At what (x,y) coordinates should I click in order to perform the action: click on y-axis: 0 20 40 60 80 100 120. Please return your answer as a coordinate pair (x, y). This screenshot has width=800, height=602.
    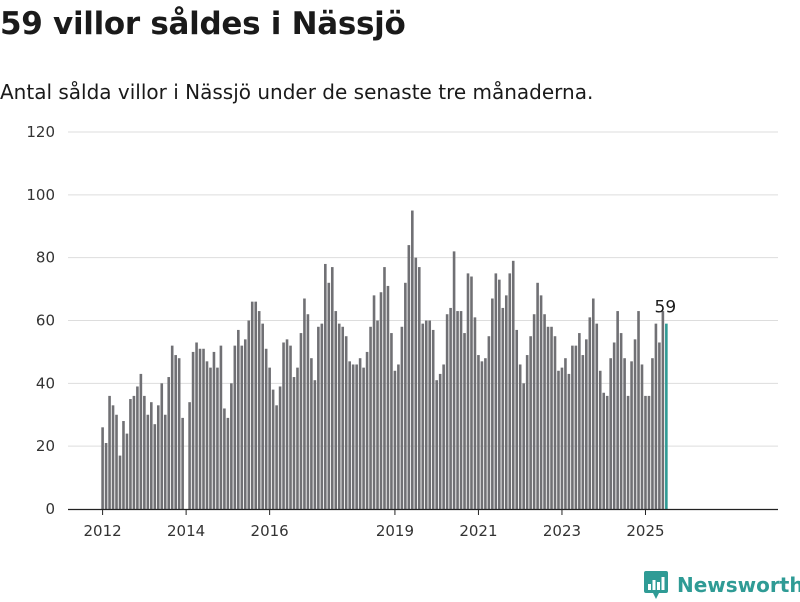
    Looking at the image, I should click on (40, 320).